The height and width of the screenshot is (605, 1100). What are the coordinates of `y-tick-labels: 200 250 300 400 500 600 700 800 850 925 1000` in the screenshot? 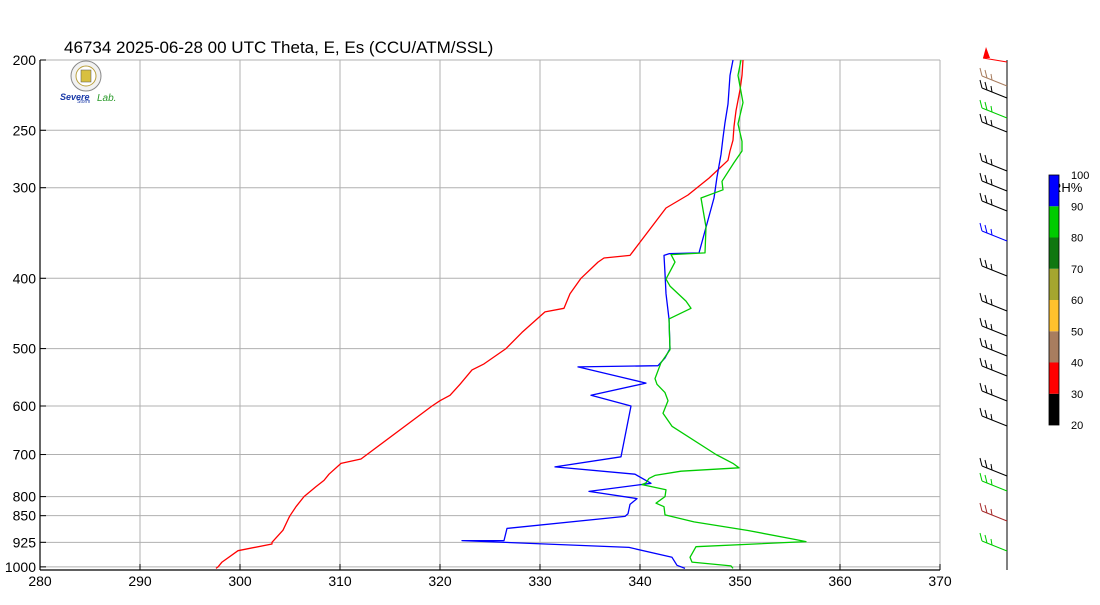 It's located at (20, 313).